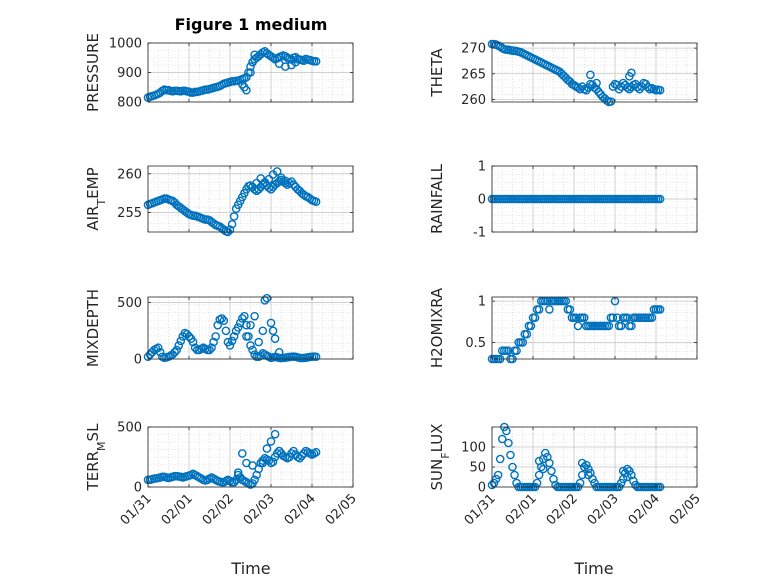  I want to click on subplot-mixdepth: 0 500 MIXDEPTH, so click(219, 328).